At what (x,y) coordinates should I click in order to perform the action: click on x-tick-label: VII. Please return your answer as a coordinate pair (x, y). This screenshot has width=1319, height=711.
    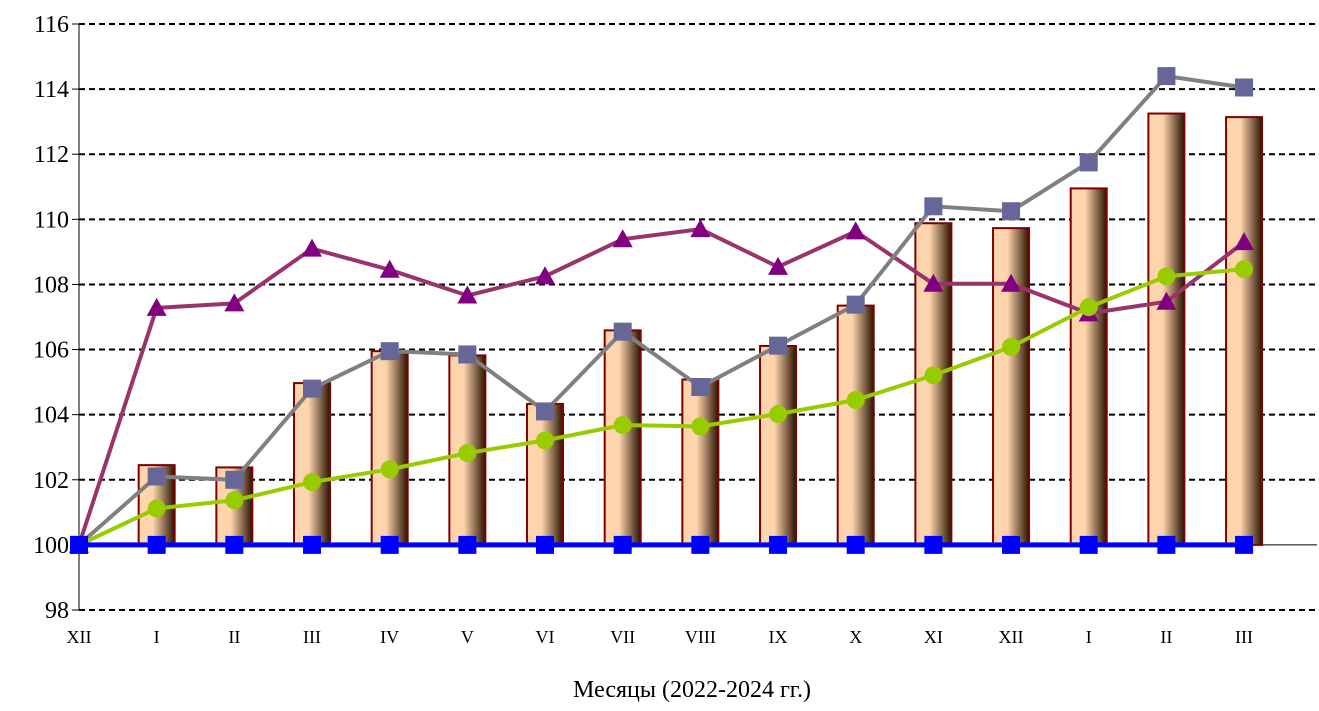
    Looking at the image, I should click on (622, 637).